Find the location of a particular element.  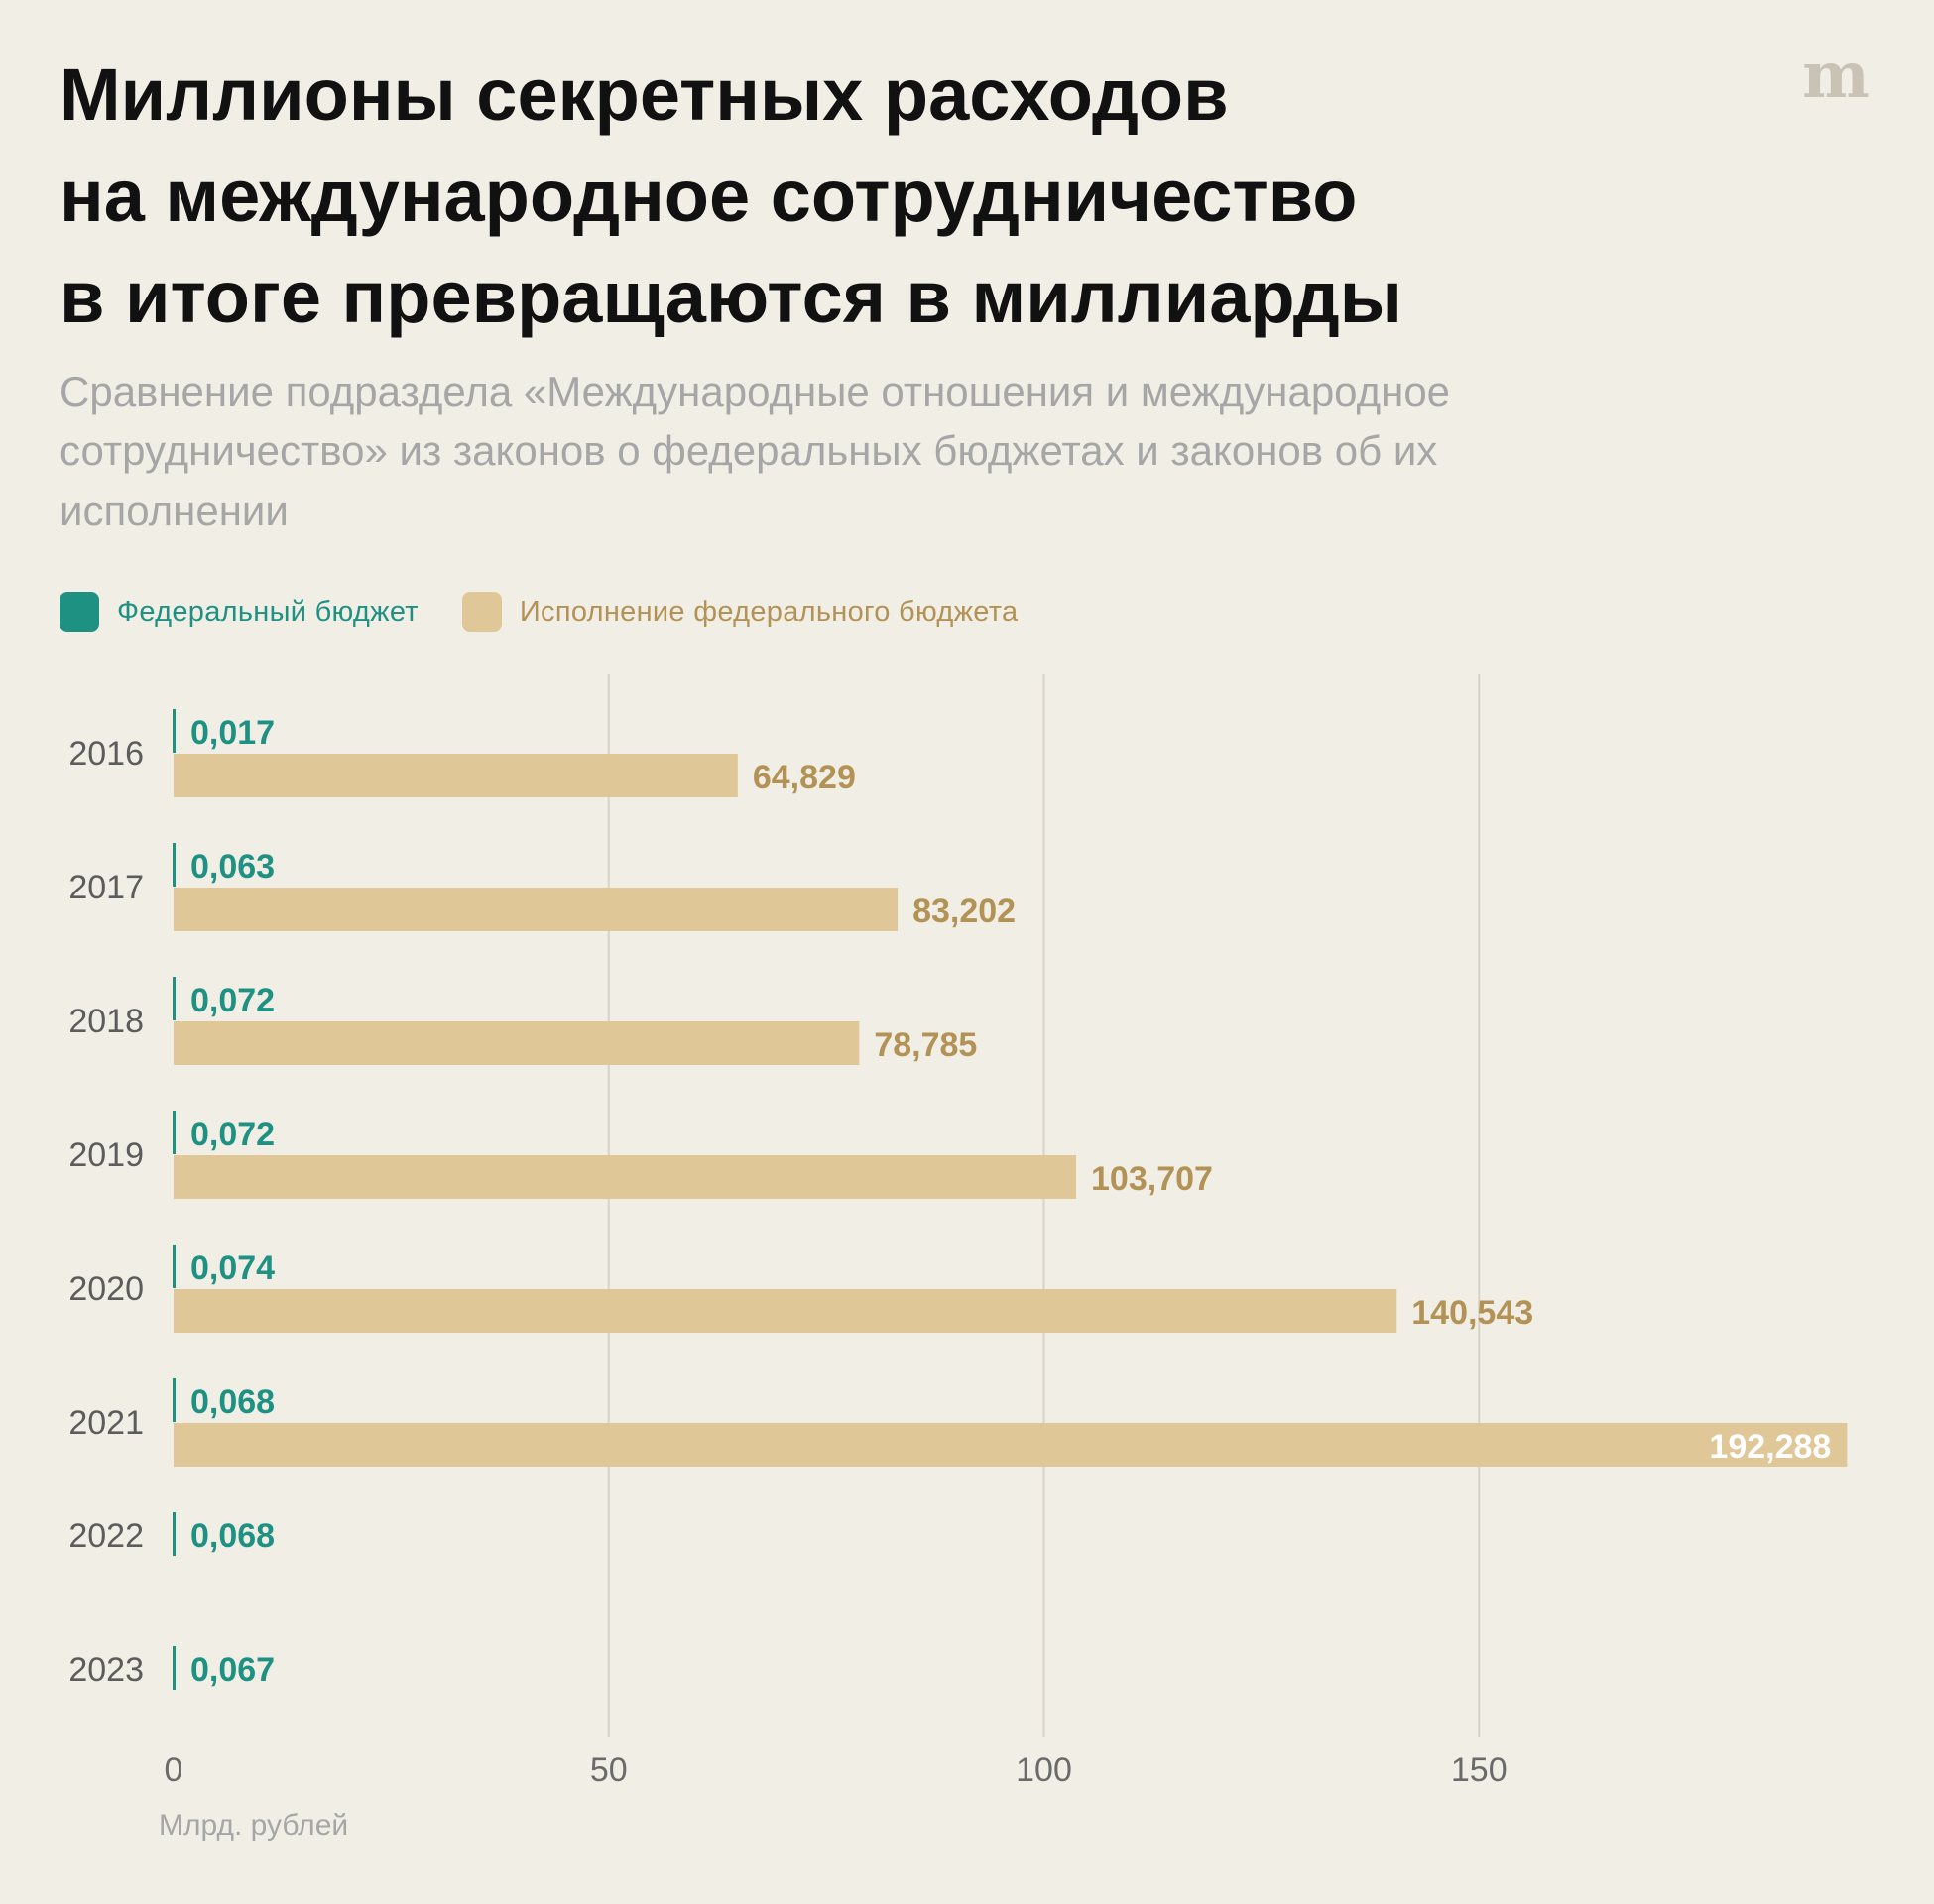

budget-value-2019: 0,072 is located at coordinates (232, 1134).